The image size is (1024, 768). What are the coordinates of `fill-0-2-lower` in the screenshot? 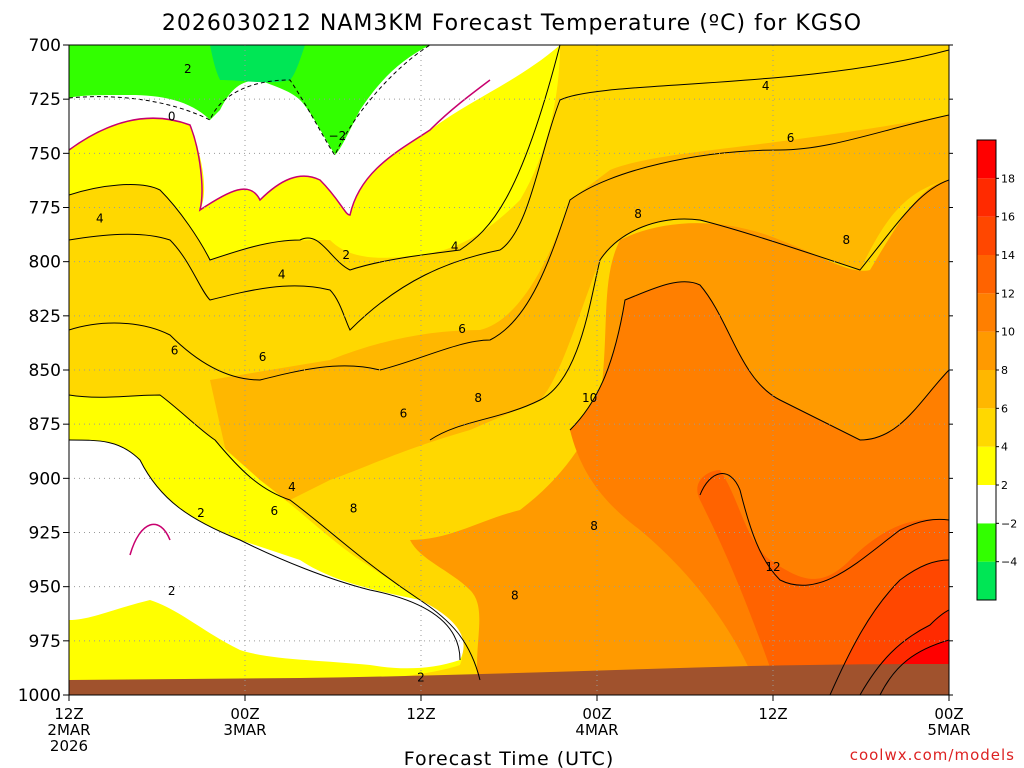 It's located at (266, 554).